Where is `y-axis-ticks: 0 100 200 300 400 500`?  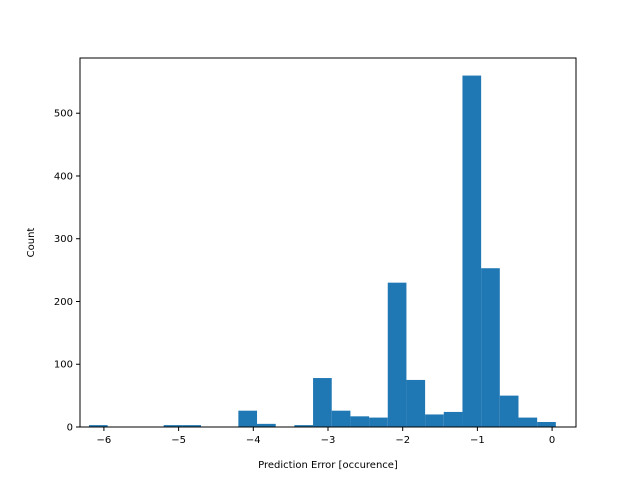
y-axis-ticks: 0 100 200 300 400 500 is located at coordinates (67, 271).